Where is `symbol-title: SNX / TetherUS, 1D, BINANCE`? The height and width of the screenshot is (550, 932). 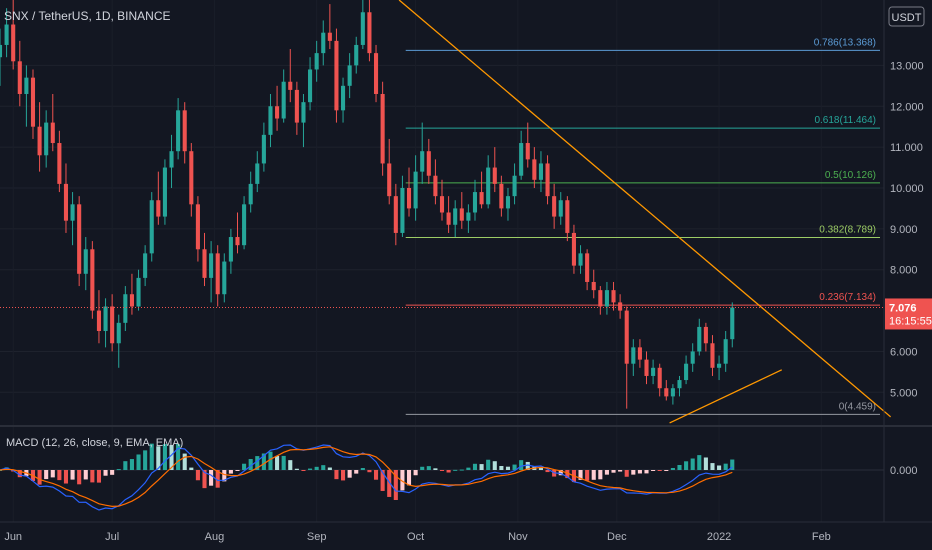
symbol-title: SNX / TetherUS, 1D, BINANCE is located at coordinates (87, 16).